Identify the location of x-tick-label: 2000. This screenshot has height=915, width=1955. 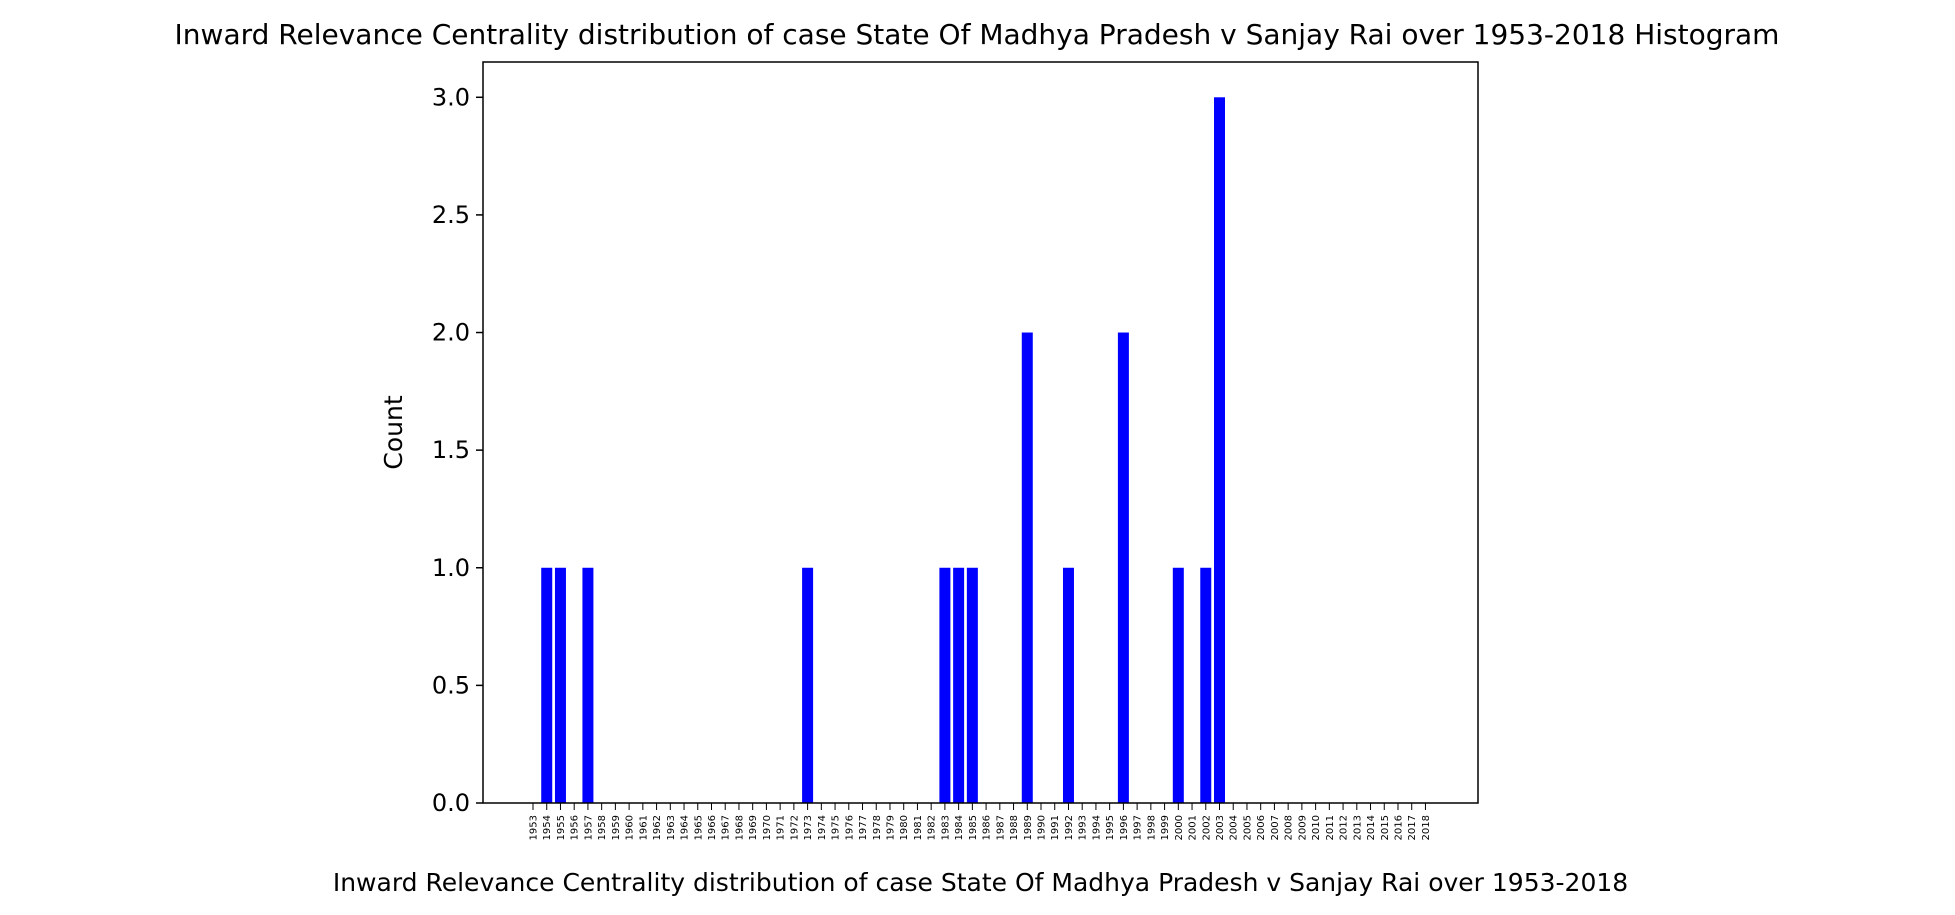
(1179, 827).